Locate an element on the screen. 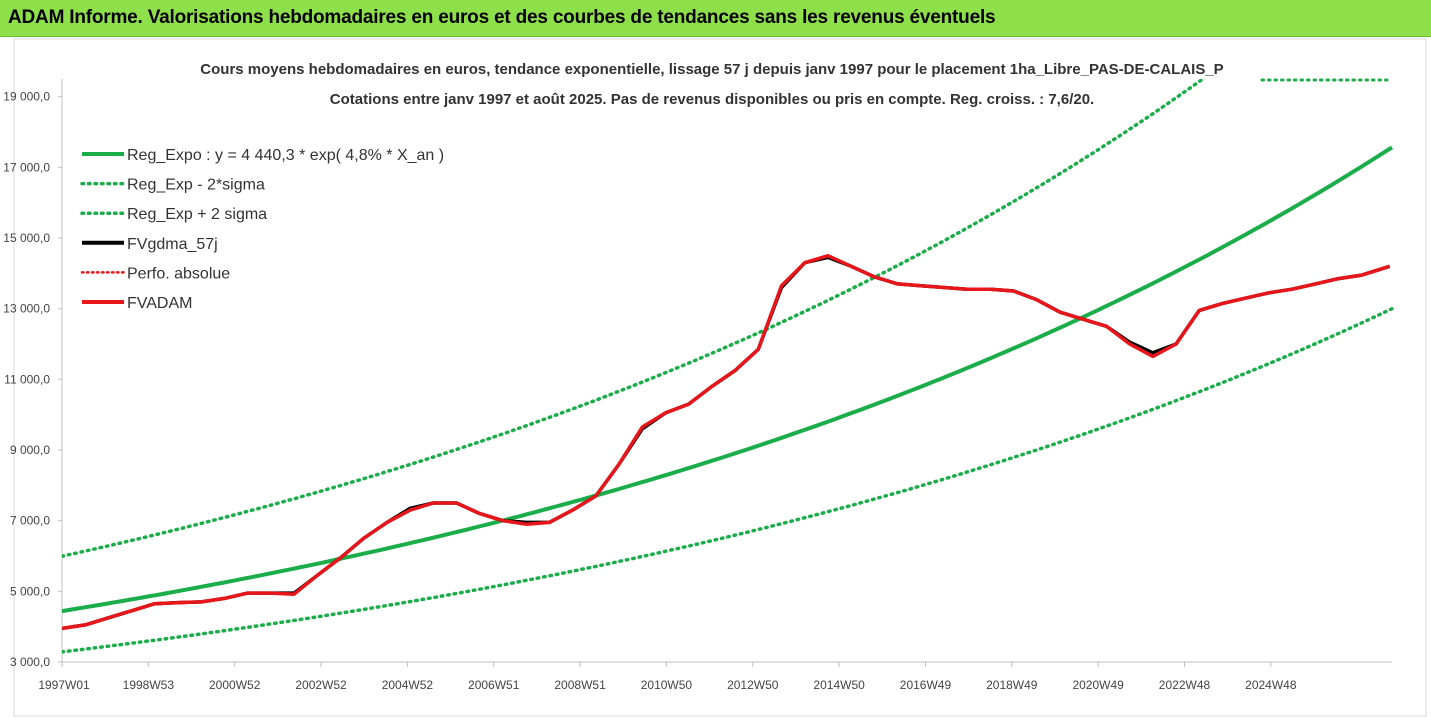  x-tick-label: 2018W49 is located at coordinates (1012, 685).